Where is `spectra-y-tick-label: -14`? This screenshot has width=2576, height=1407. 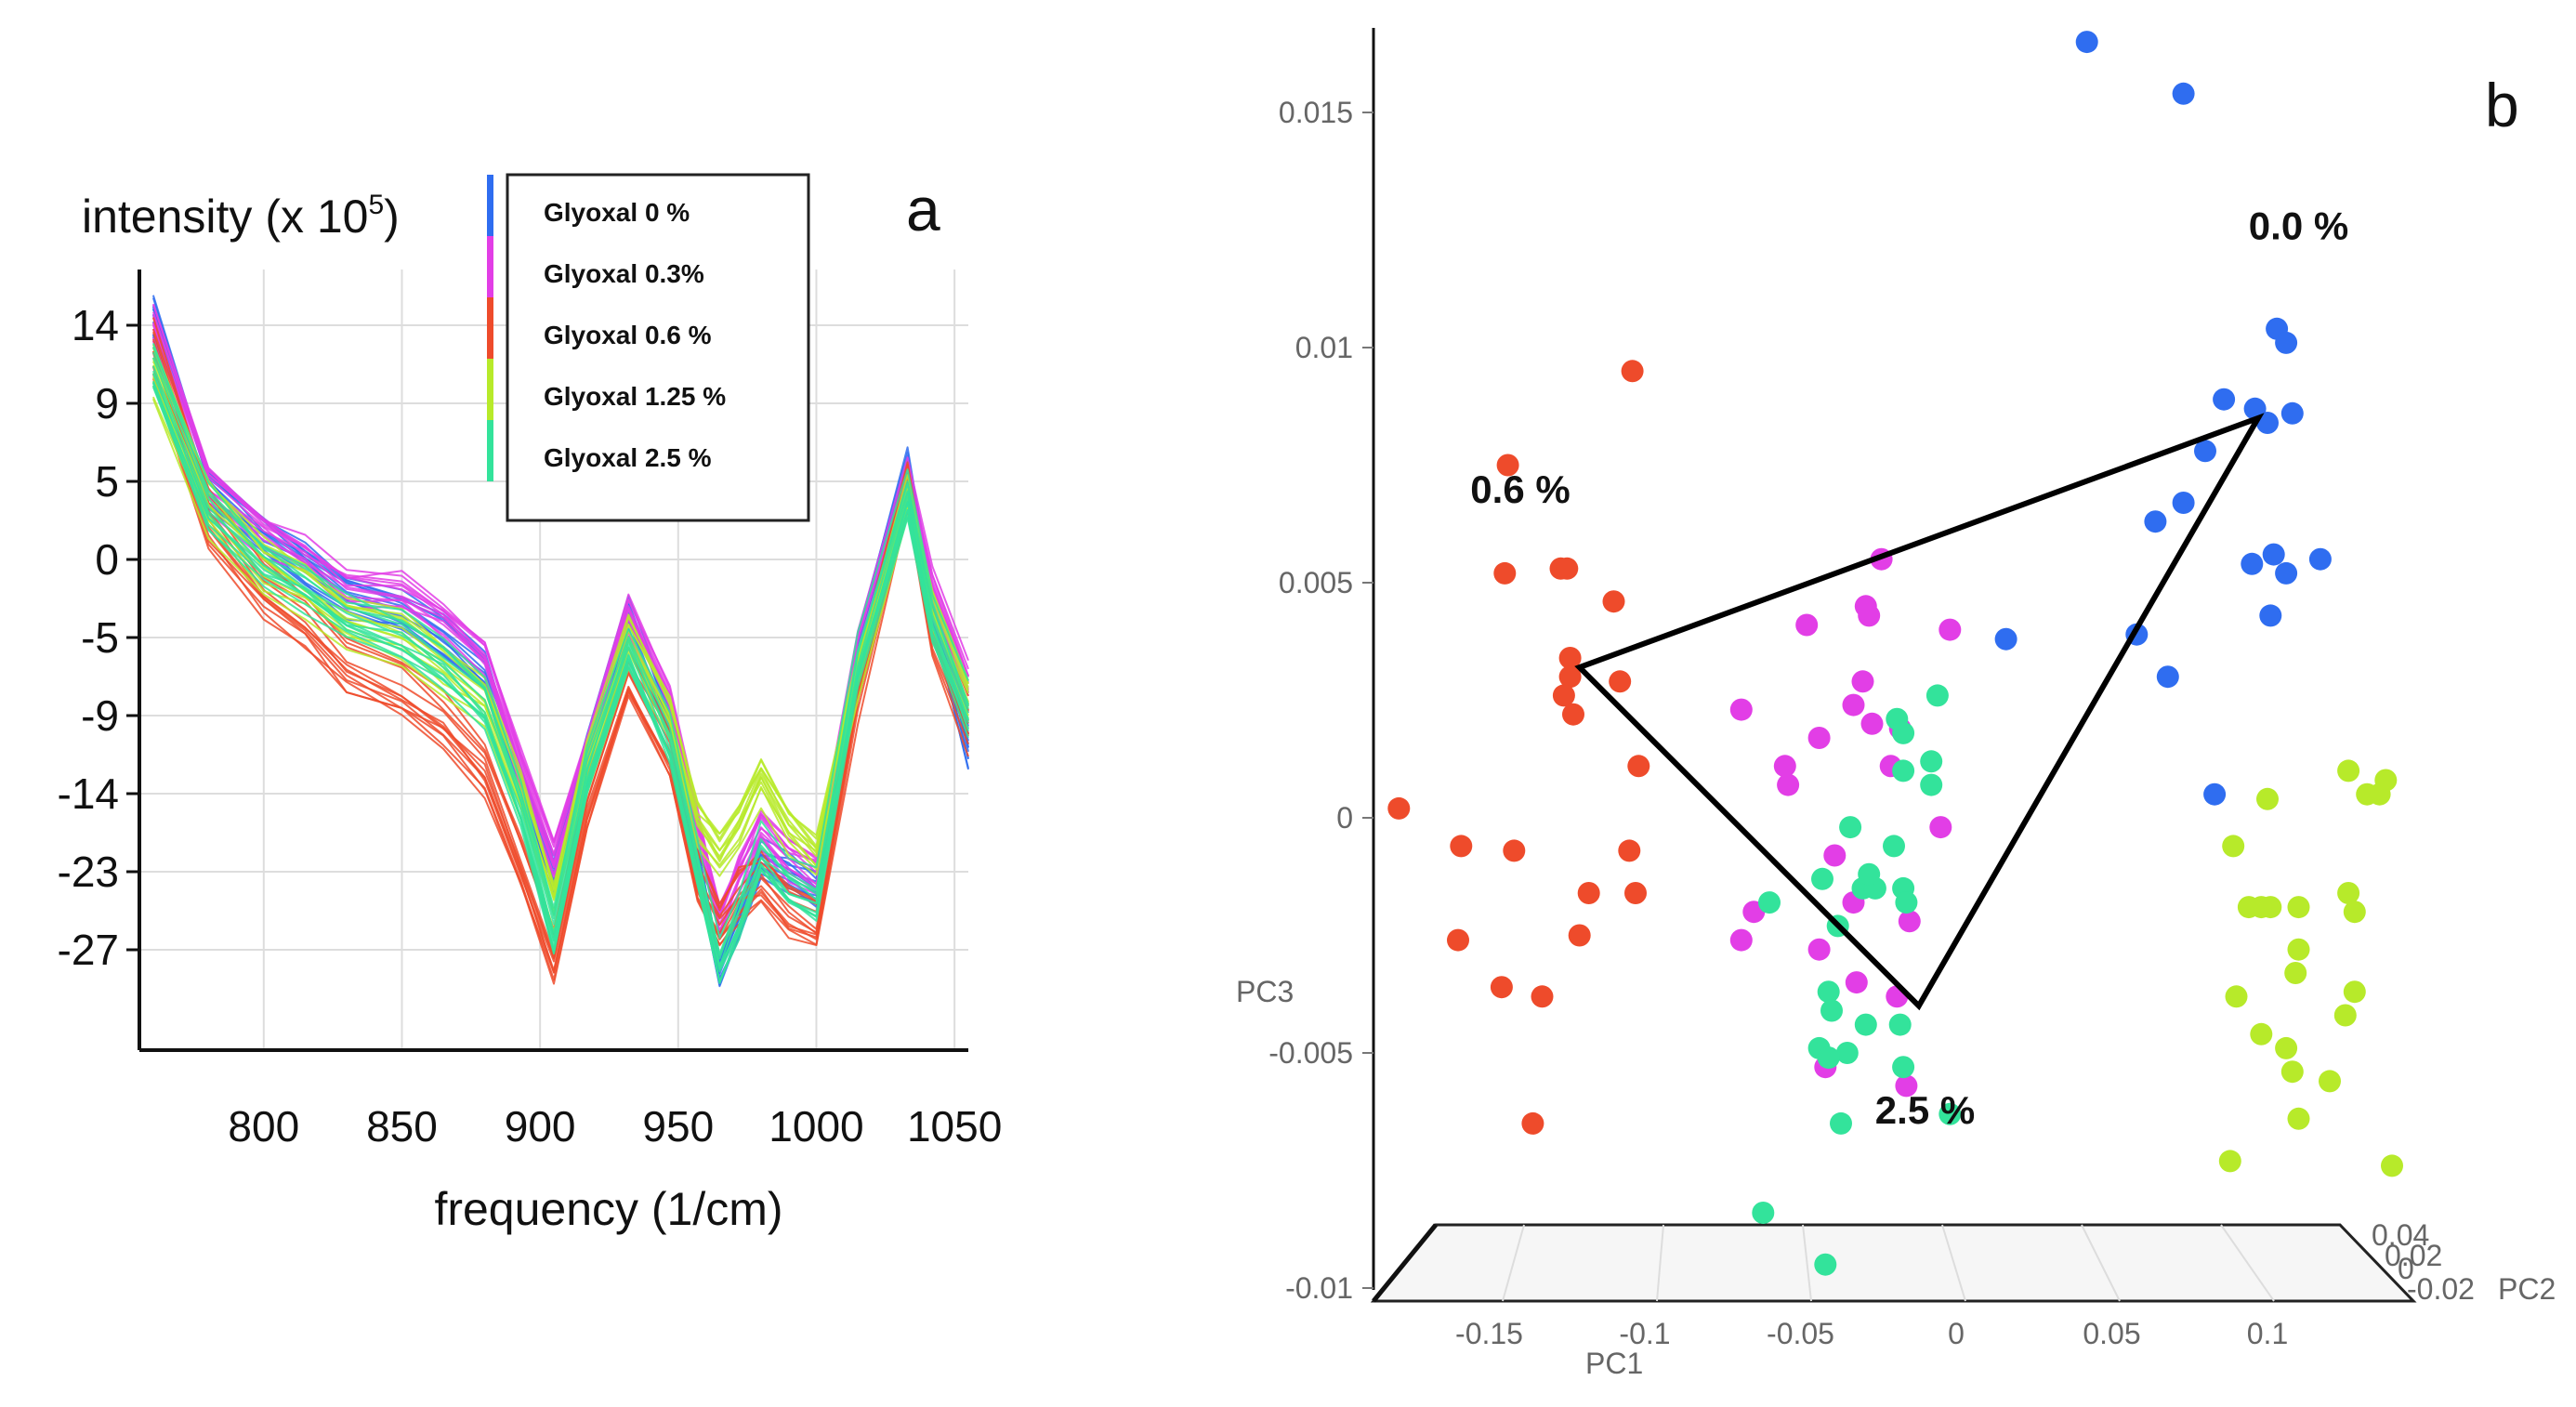
spectra-y-tick-label: -14 is located at coordinates (88, 793).